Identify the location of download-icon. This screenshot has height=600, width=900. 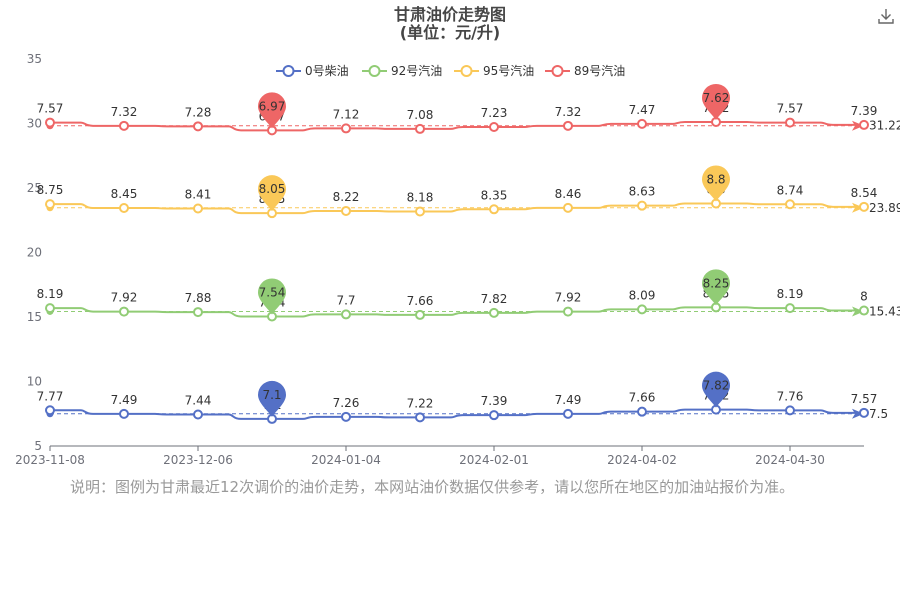
(886, 16).